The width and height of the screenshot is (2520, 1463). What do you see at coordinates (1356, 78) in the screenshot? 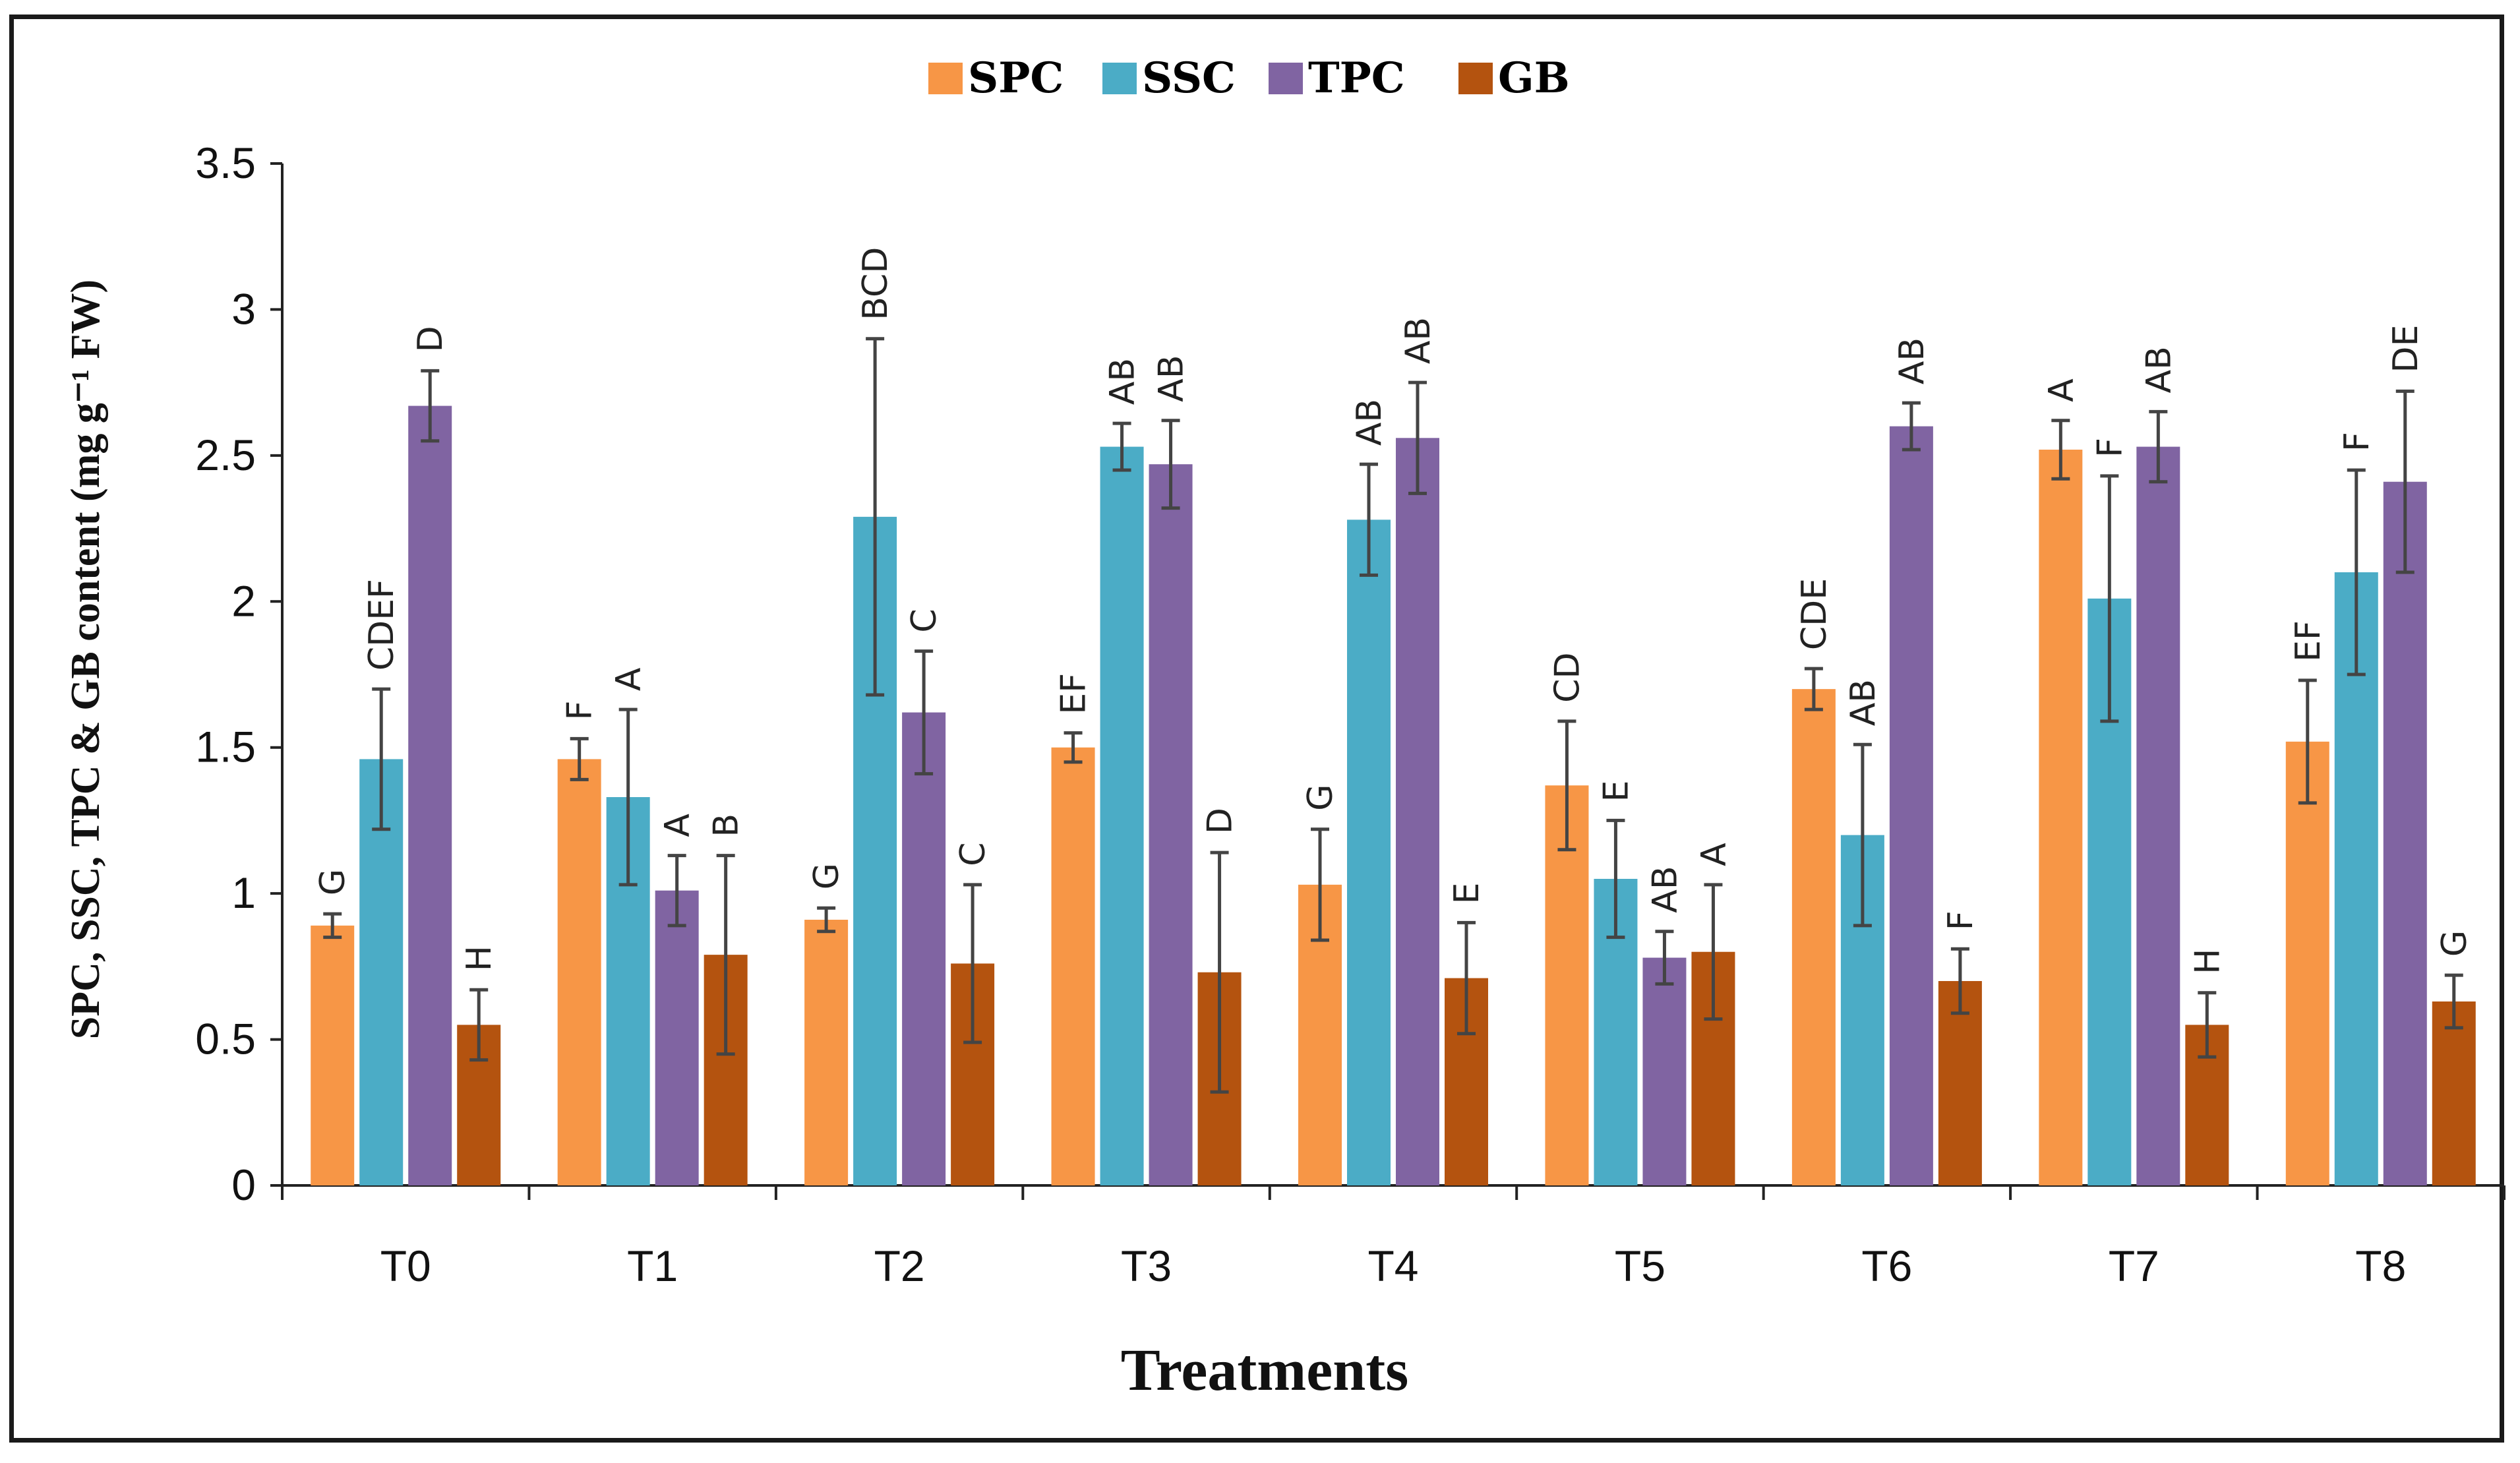
I see `legend-label-tpc: TPC` at bounding box center [1356, 78].